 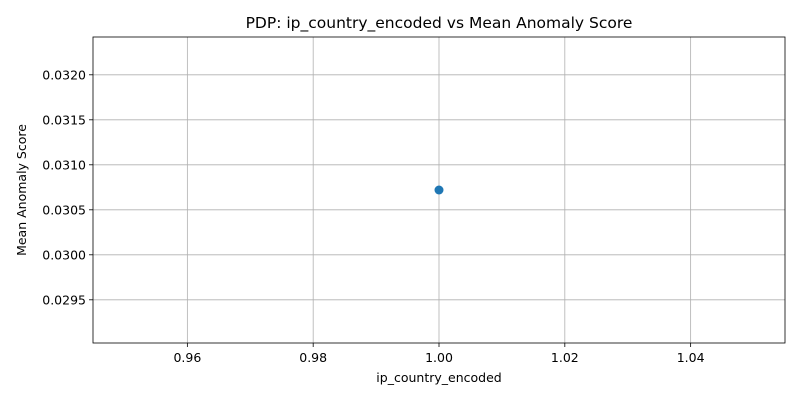 I want to click on x-tick-label: 1.00, so click(x=439, y=357).